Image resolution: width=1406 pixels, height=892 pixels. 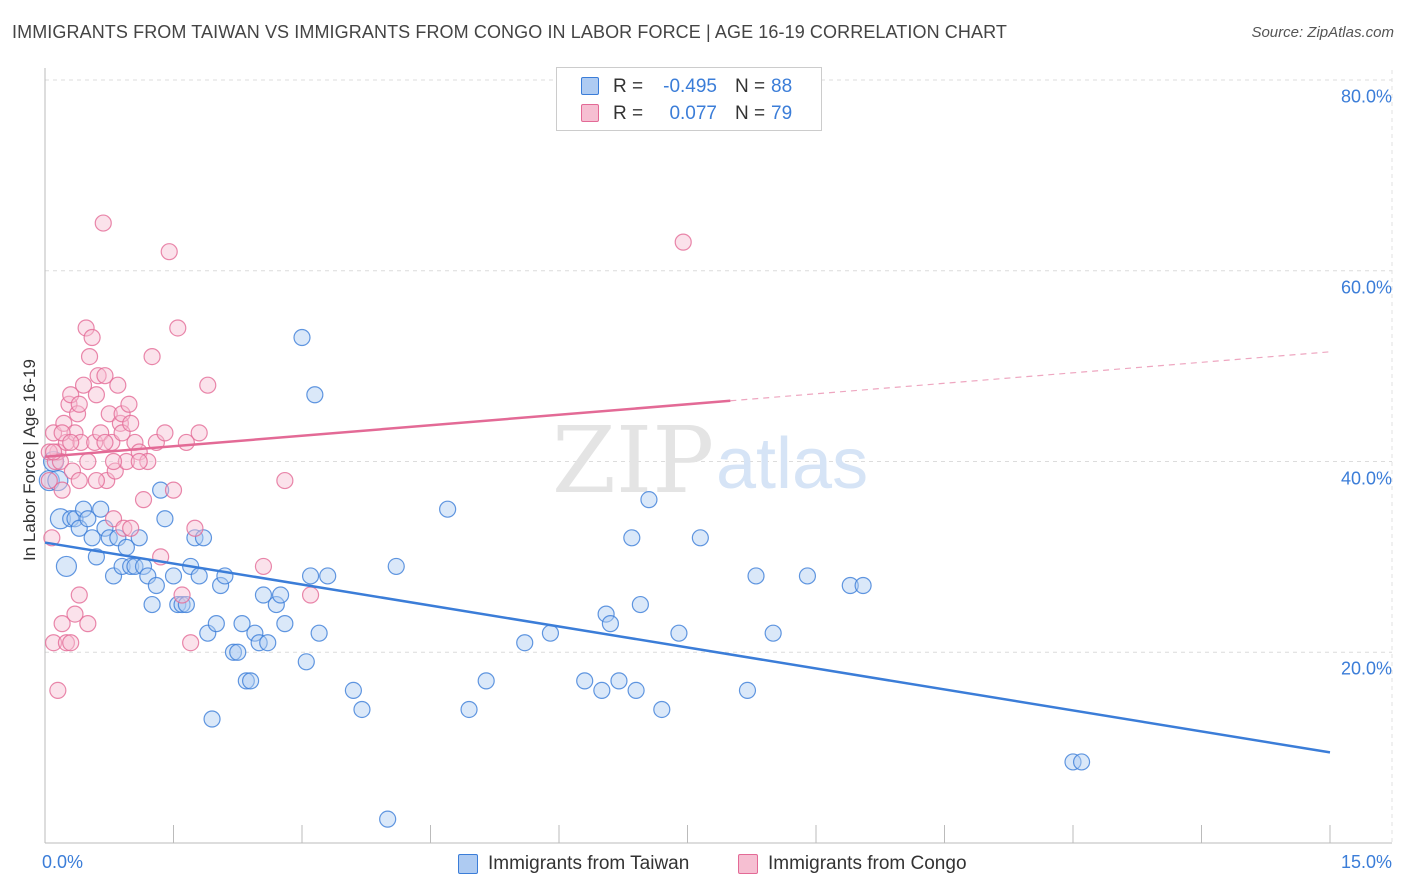 What do you see at coordinates (589, 863) in the screenshot?
I see `legend-label: Immigrants from Taiwan` at bounding box center [589, 863].